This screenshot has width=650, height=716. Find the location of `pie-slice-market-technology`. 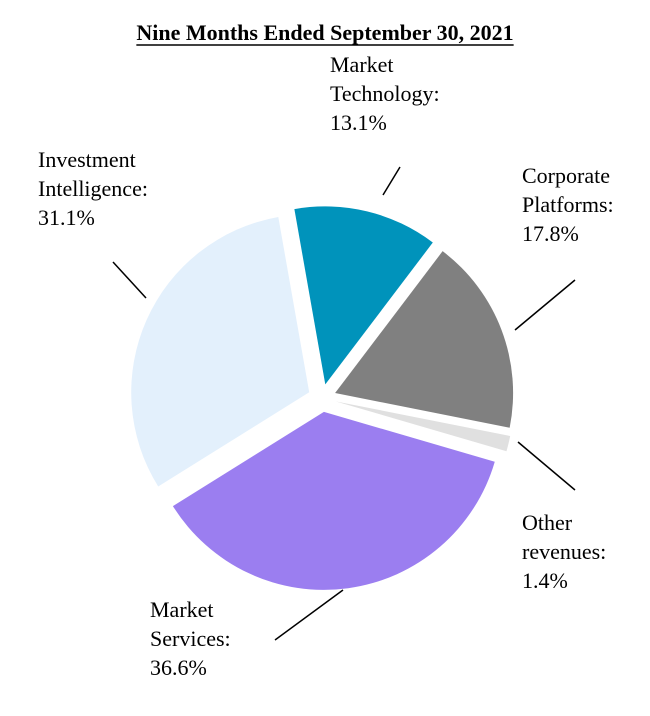

pie-slice-market-technology is located at coordinates (363, 295).